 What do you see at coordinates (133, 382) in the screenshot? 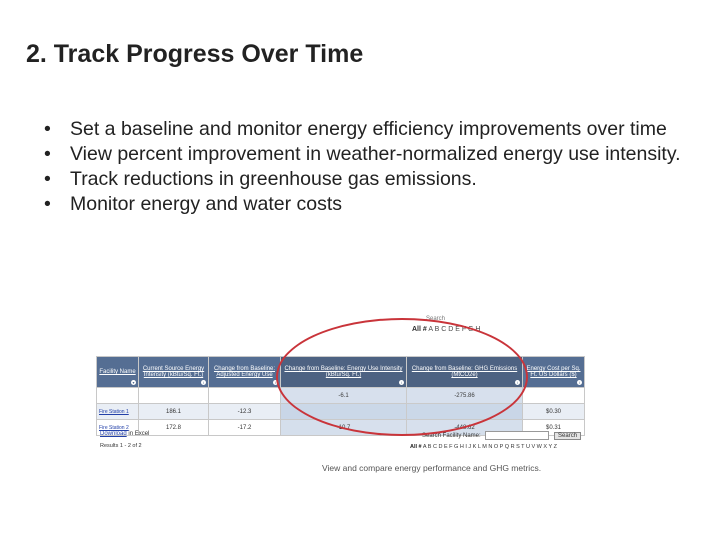
I see `sort-icon: ▾` at bounding box center [133, 382].